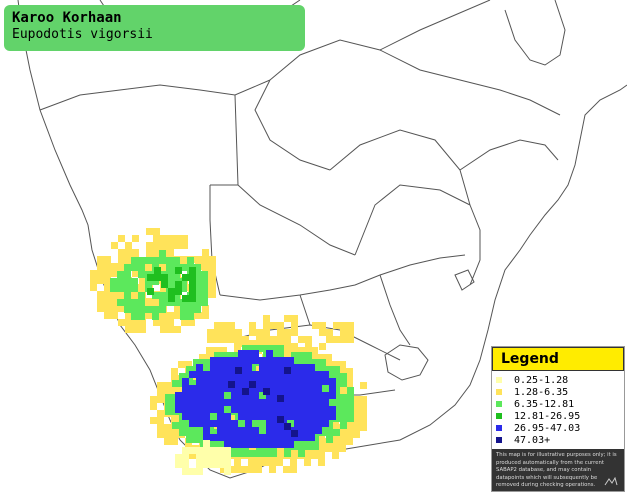 Image resolution: width=627 pixels, height=494 pixels. What do you see at coordinates (499, 380) in the screenshot?
I see `legend-swatch` at bounding box center [499, 380].